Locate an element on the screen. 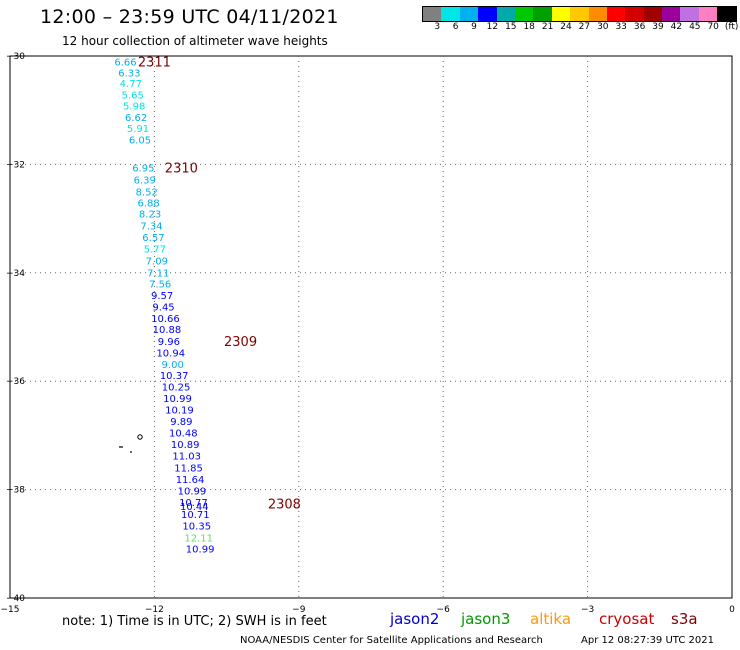  wave-height-label: 6.33 is located at coordinates (129, 73).